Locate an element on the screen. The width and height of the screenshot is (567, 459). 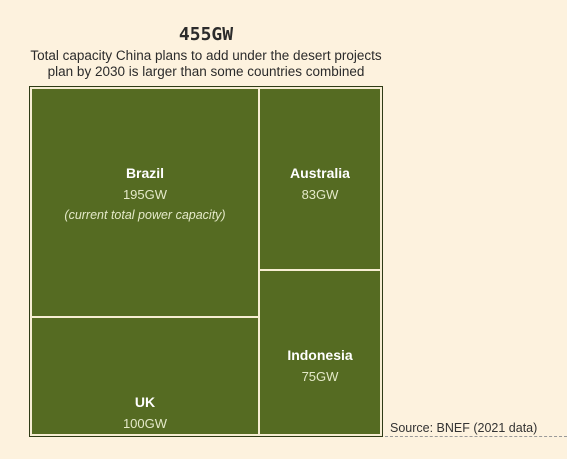
cell-name-uk: UK is located at coordinates (145, 402).